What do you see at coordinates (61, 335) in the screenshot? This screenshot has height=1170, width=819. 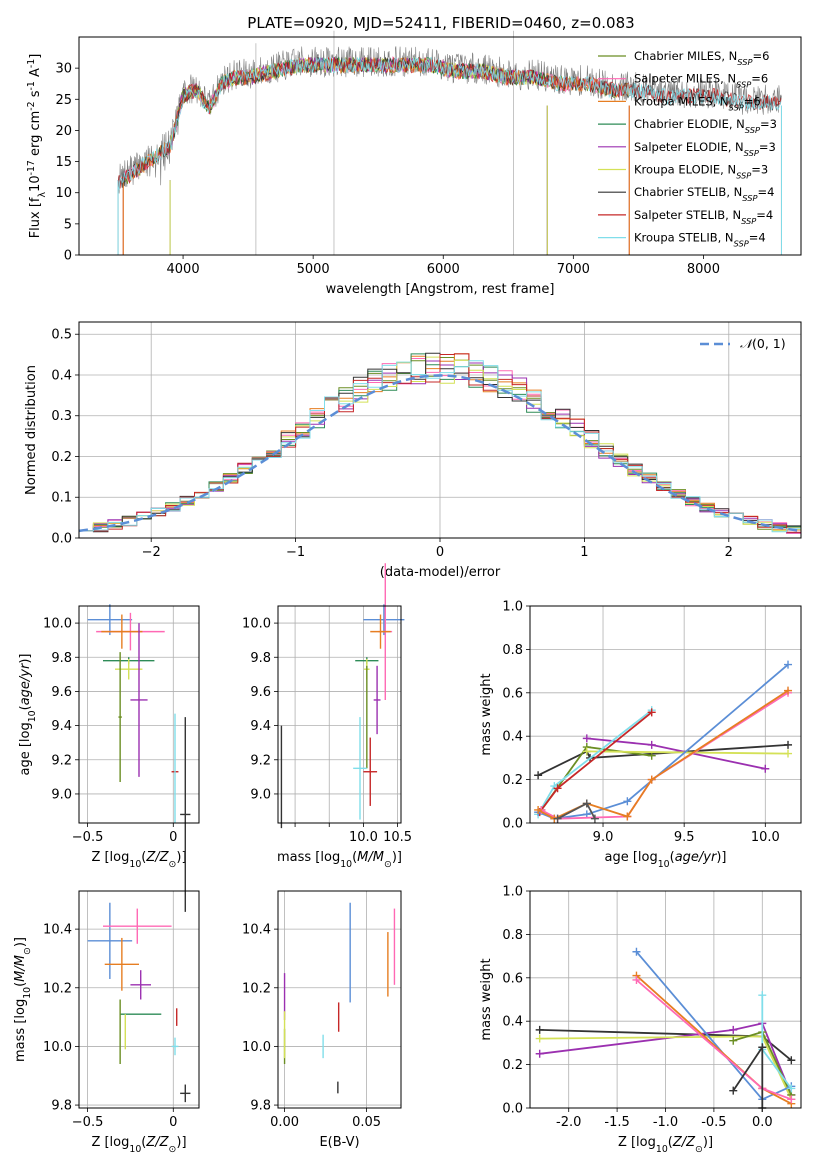 I see `y-tick-label: 0.5` at bounding box center [61, 335].